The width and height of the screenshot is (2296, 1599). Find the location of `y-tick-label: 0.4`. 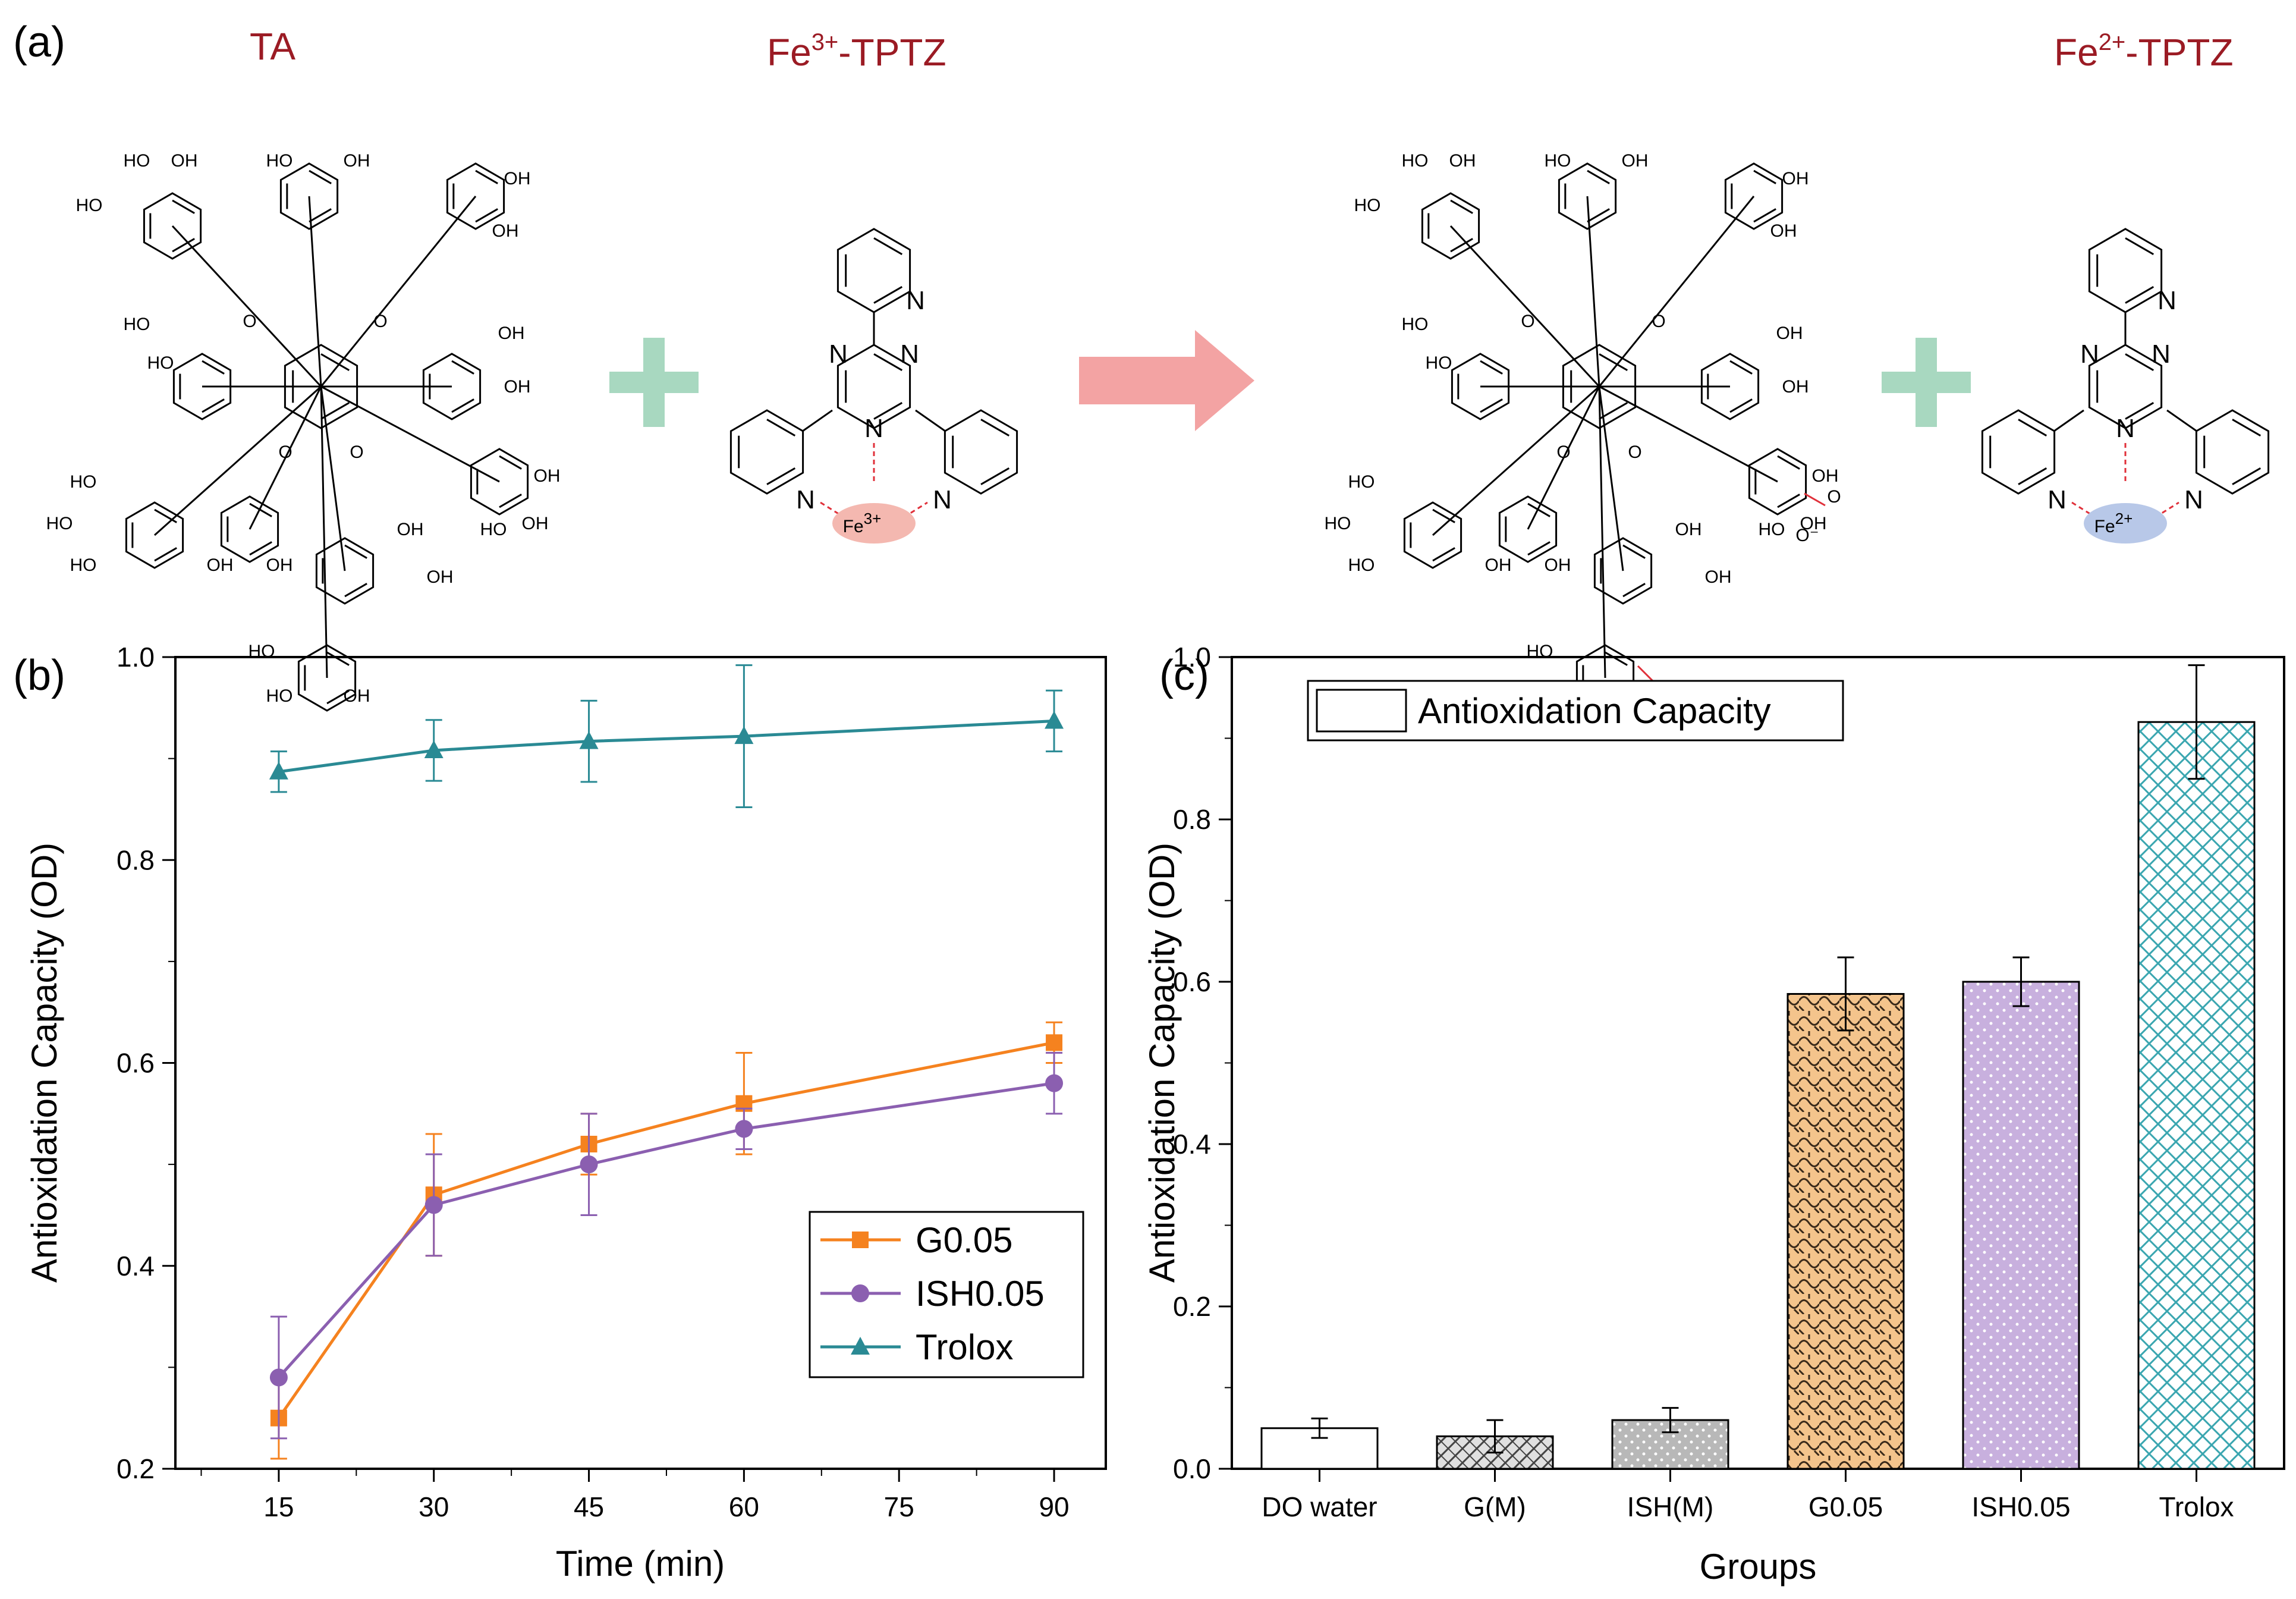

y-tick-label: 0.4 is located at coordinates (136, 1266).